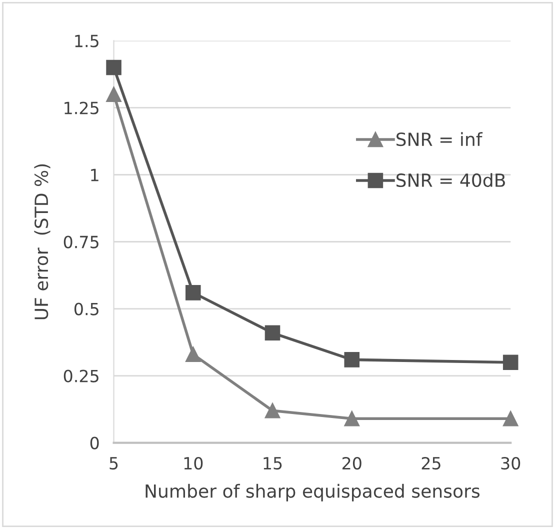 The height and width of the screenshot is (529, 555). What do you see at coordinates (86, 41) in the screenshot?
I see `y-tick-label: 1.5` at bounding box center [86, 41].